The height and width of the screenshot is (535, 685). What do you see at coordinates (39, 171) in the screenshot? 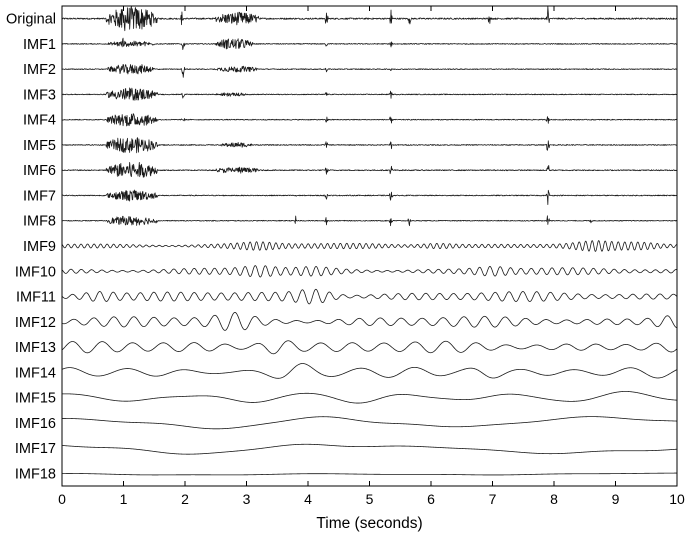
I see `row-label-imf6: IMF6` at bounding box center [39, 171].